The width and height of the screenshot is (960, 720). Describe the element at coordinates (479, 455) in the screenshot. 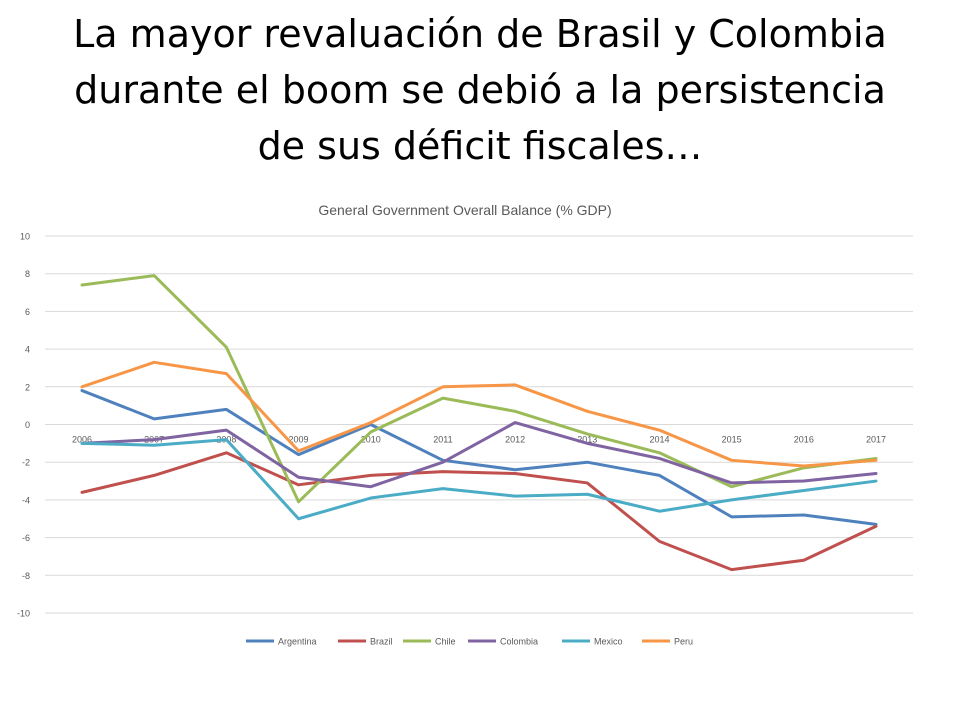

I see `series-line-colombia` at that location.